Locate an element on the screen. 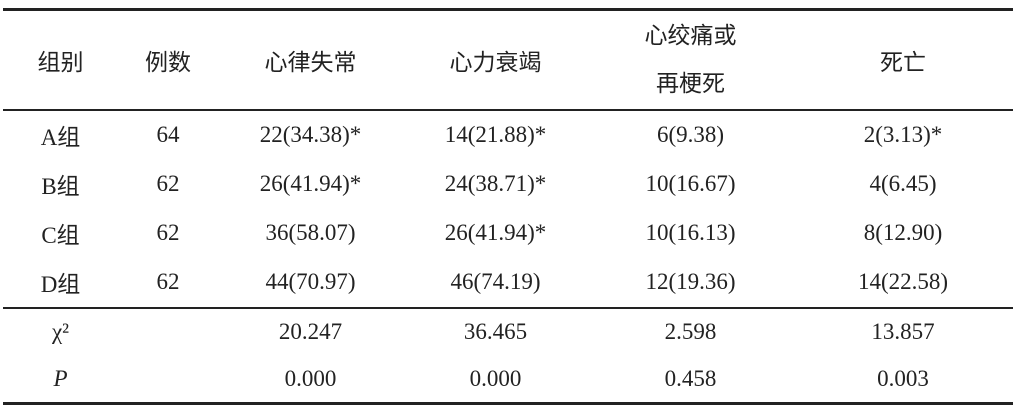 The width and height of the screenshot is (1016, 416). header-text: 心律失常 is located at coordinates (310, 62).